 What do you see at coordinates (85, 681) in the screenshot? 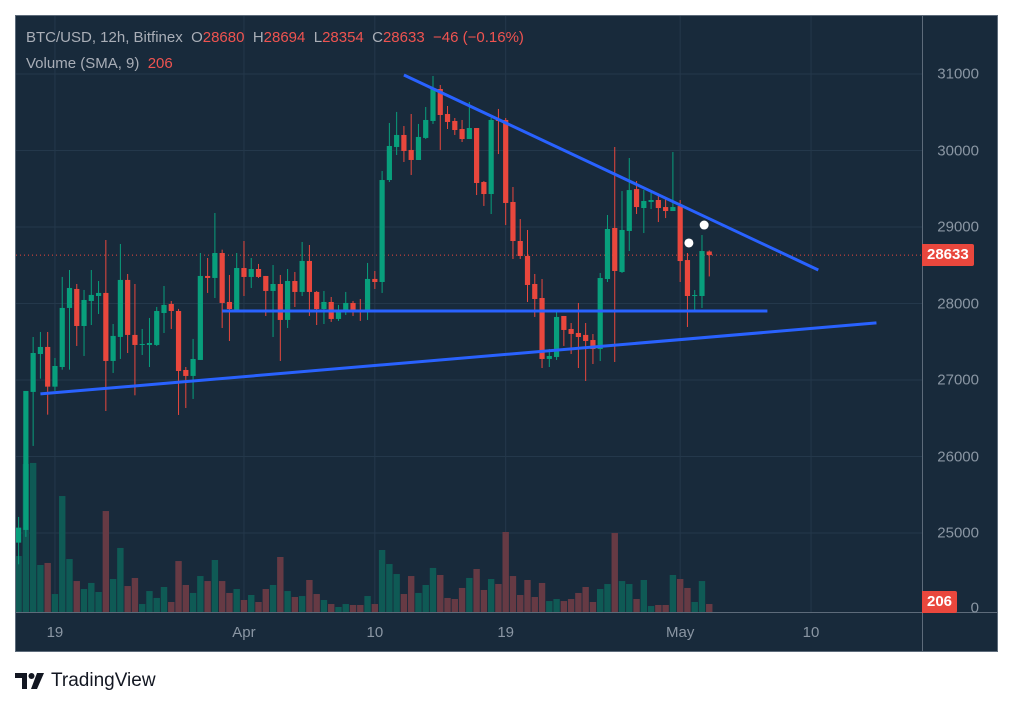
I see `tradingview-logo: TradingView` at bounding box center [85, 681].